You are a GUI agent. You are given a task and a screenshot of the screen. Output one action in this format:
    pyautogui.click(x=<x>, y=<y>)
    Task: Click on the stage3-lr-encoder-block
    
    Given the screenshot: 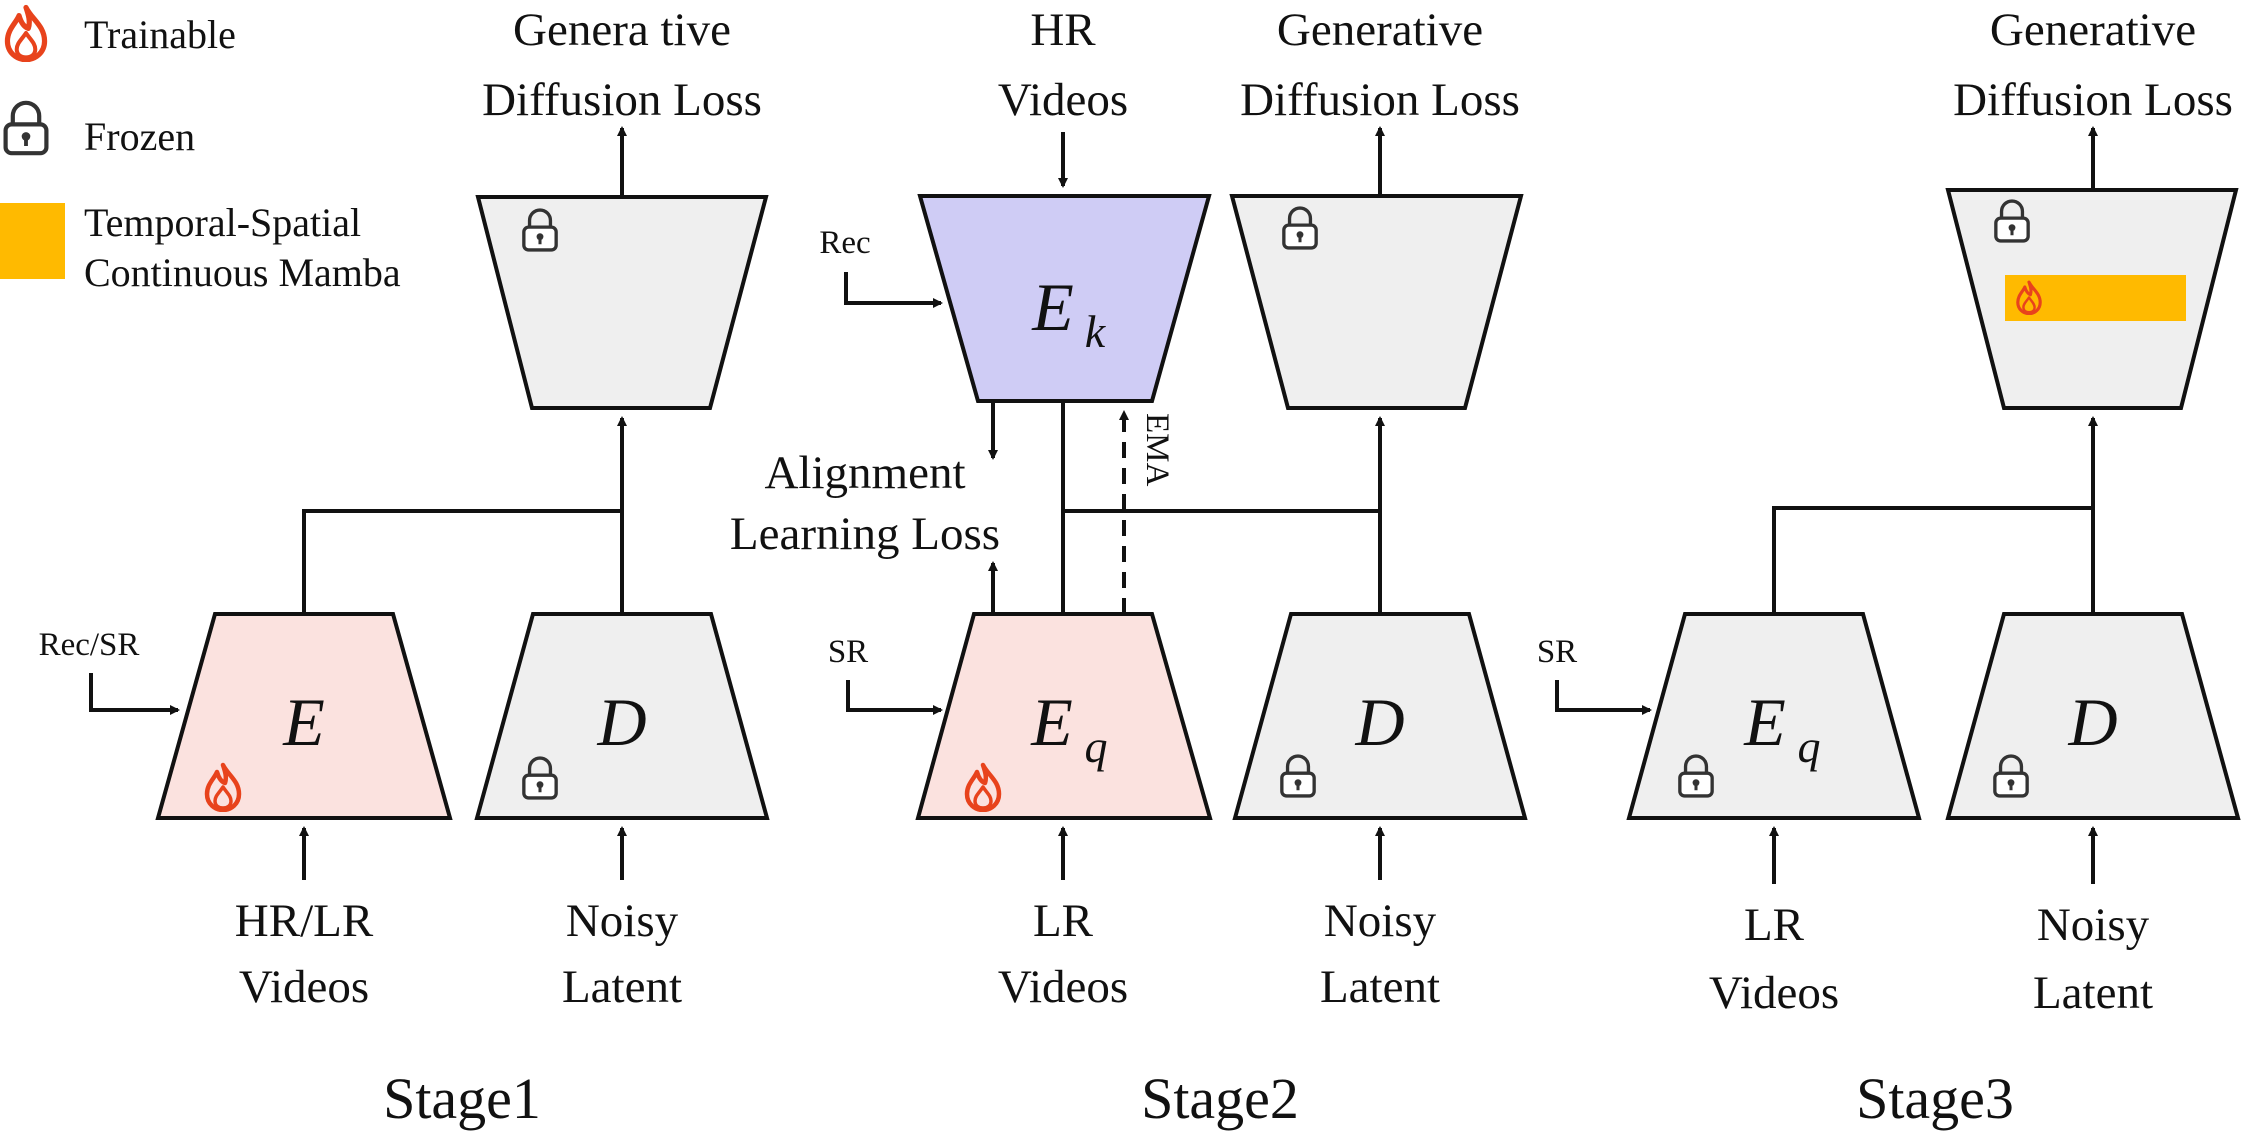 What is the action you would take?
    pyautogui.click(x=1774, y=716)
    